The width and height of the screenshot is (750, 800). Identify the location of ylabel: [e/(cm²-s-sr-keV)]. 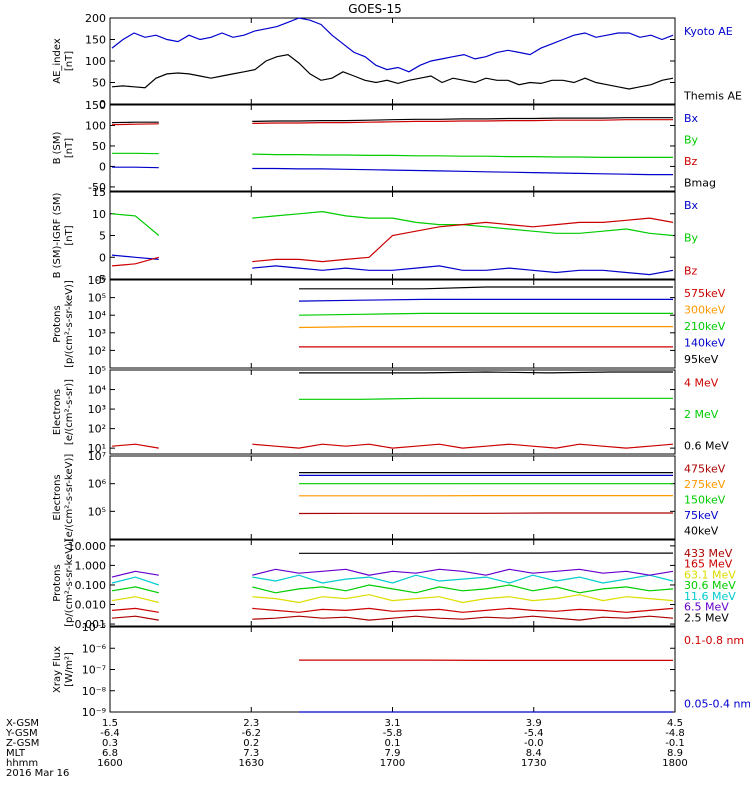
(69, 498).